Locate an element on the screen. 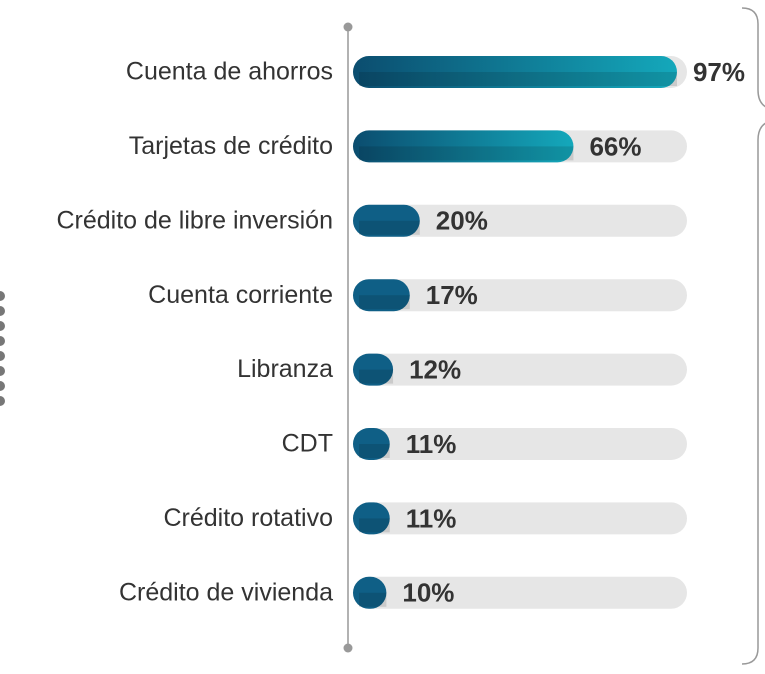 The width and height of the screenshot is (765, 674). category-label: Cuenta de ahorros is located at coordinates (229, 72).